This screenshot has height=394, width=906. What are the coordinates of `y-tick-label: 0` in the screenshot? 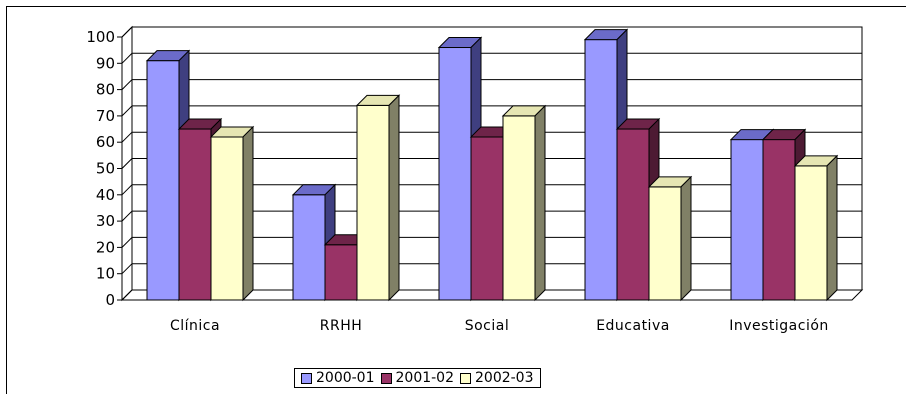 It's located at (110, 300).